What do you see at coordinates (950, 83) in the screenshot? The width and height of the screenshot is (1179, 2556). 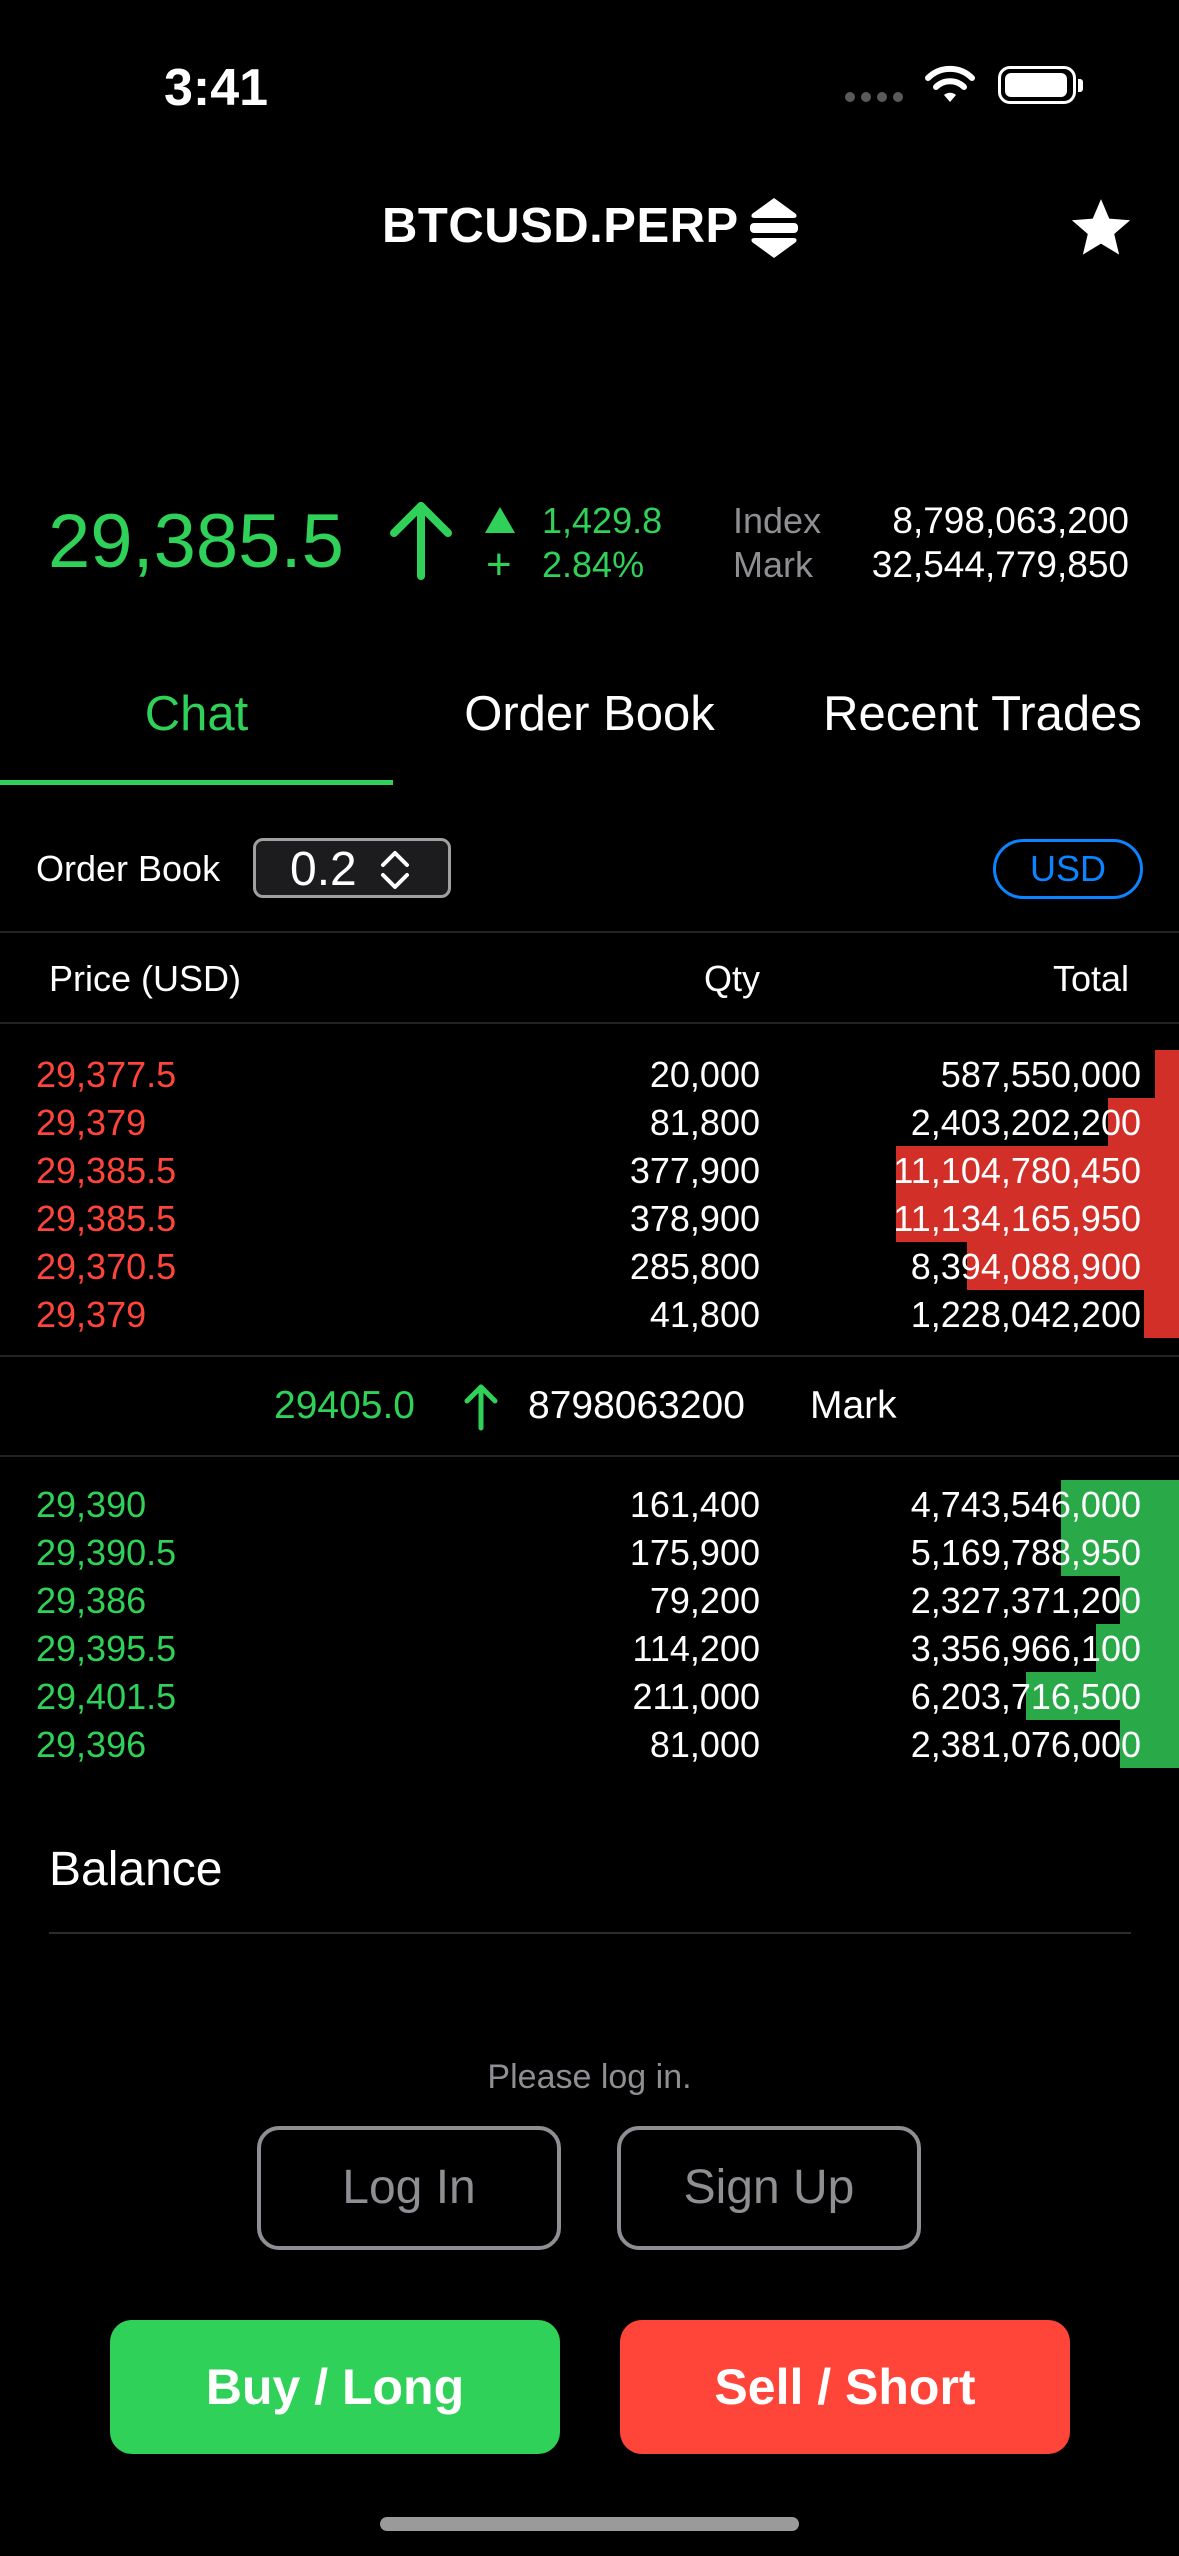 I see `wifi-icon` at bounding box center [950, 83].